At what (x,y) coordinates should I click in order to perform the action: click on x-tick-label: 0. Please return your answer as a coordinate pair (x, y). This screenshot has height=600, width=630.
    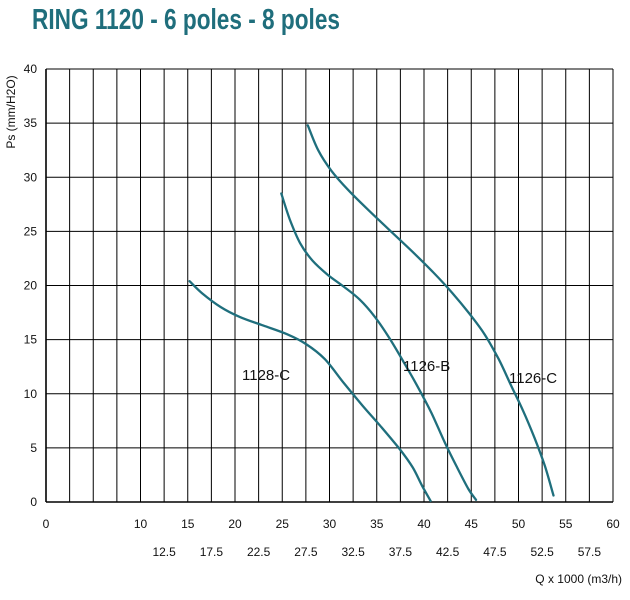
    Looking at the image, I should click on (46, 524).